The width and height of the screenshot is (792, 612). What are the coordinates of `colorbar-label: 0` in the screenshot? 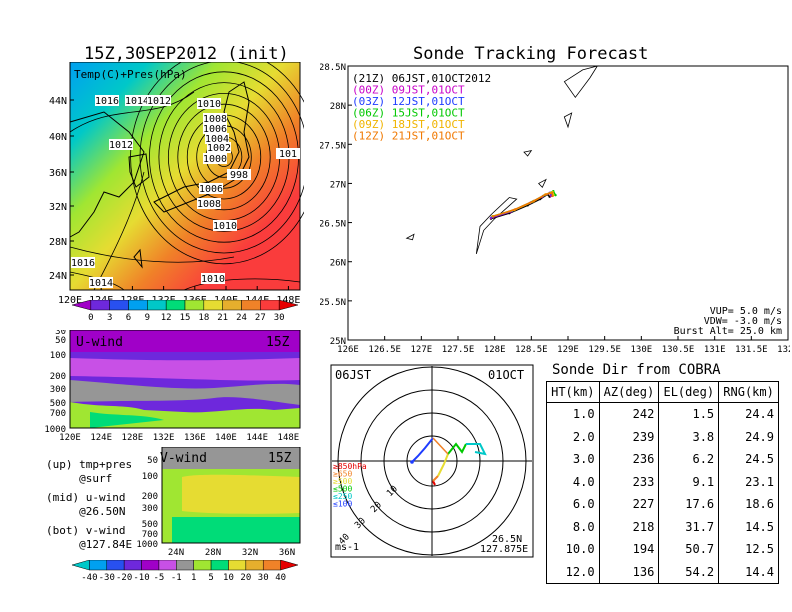 It's located at (90, 317).